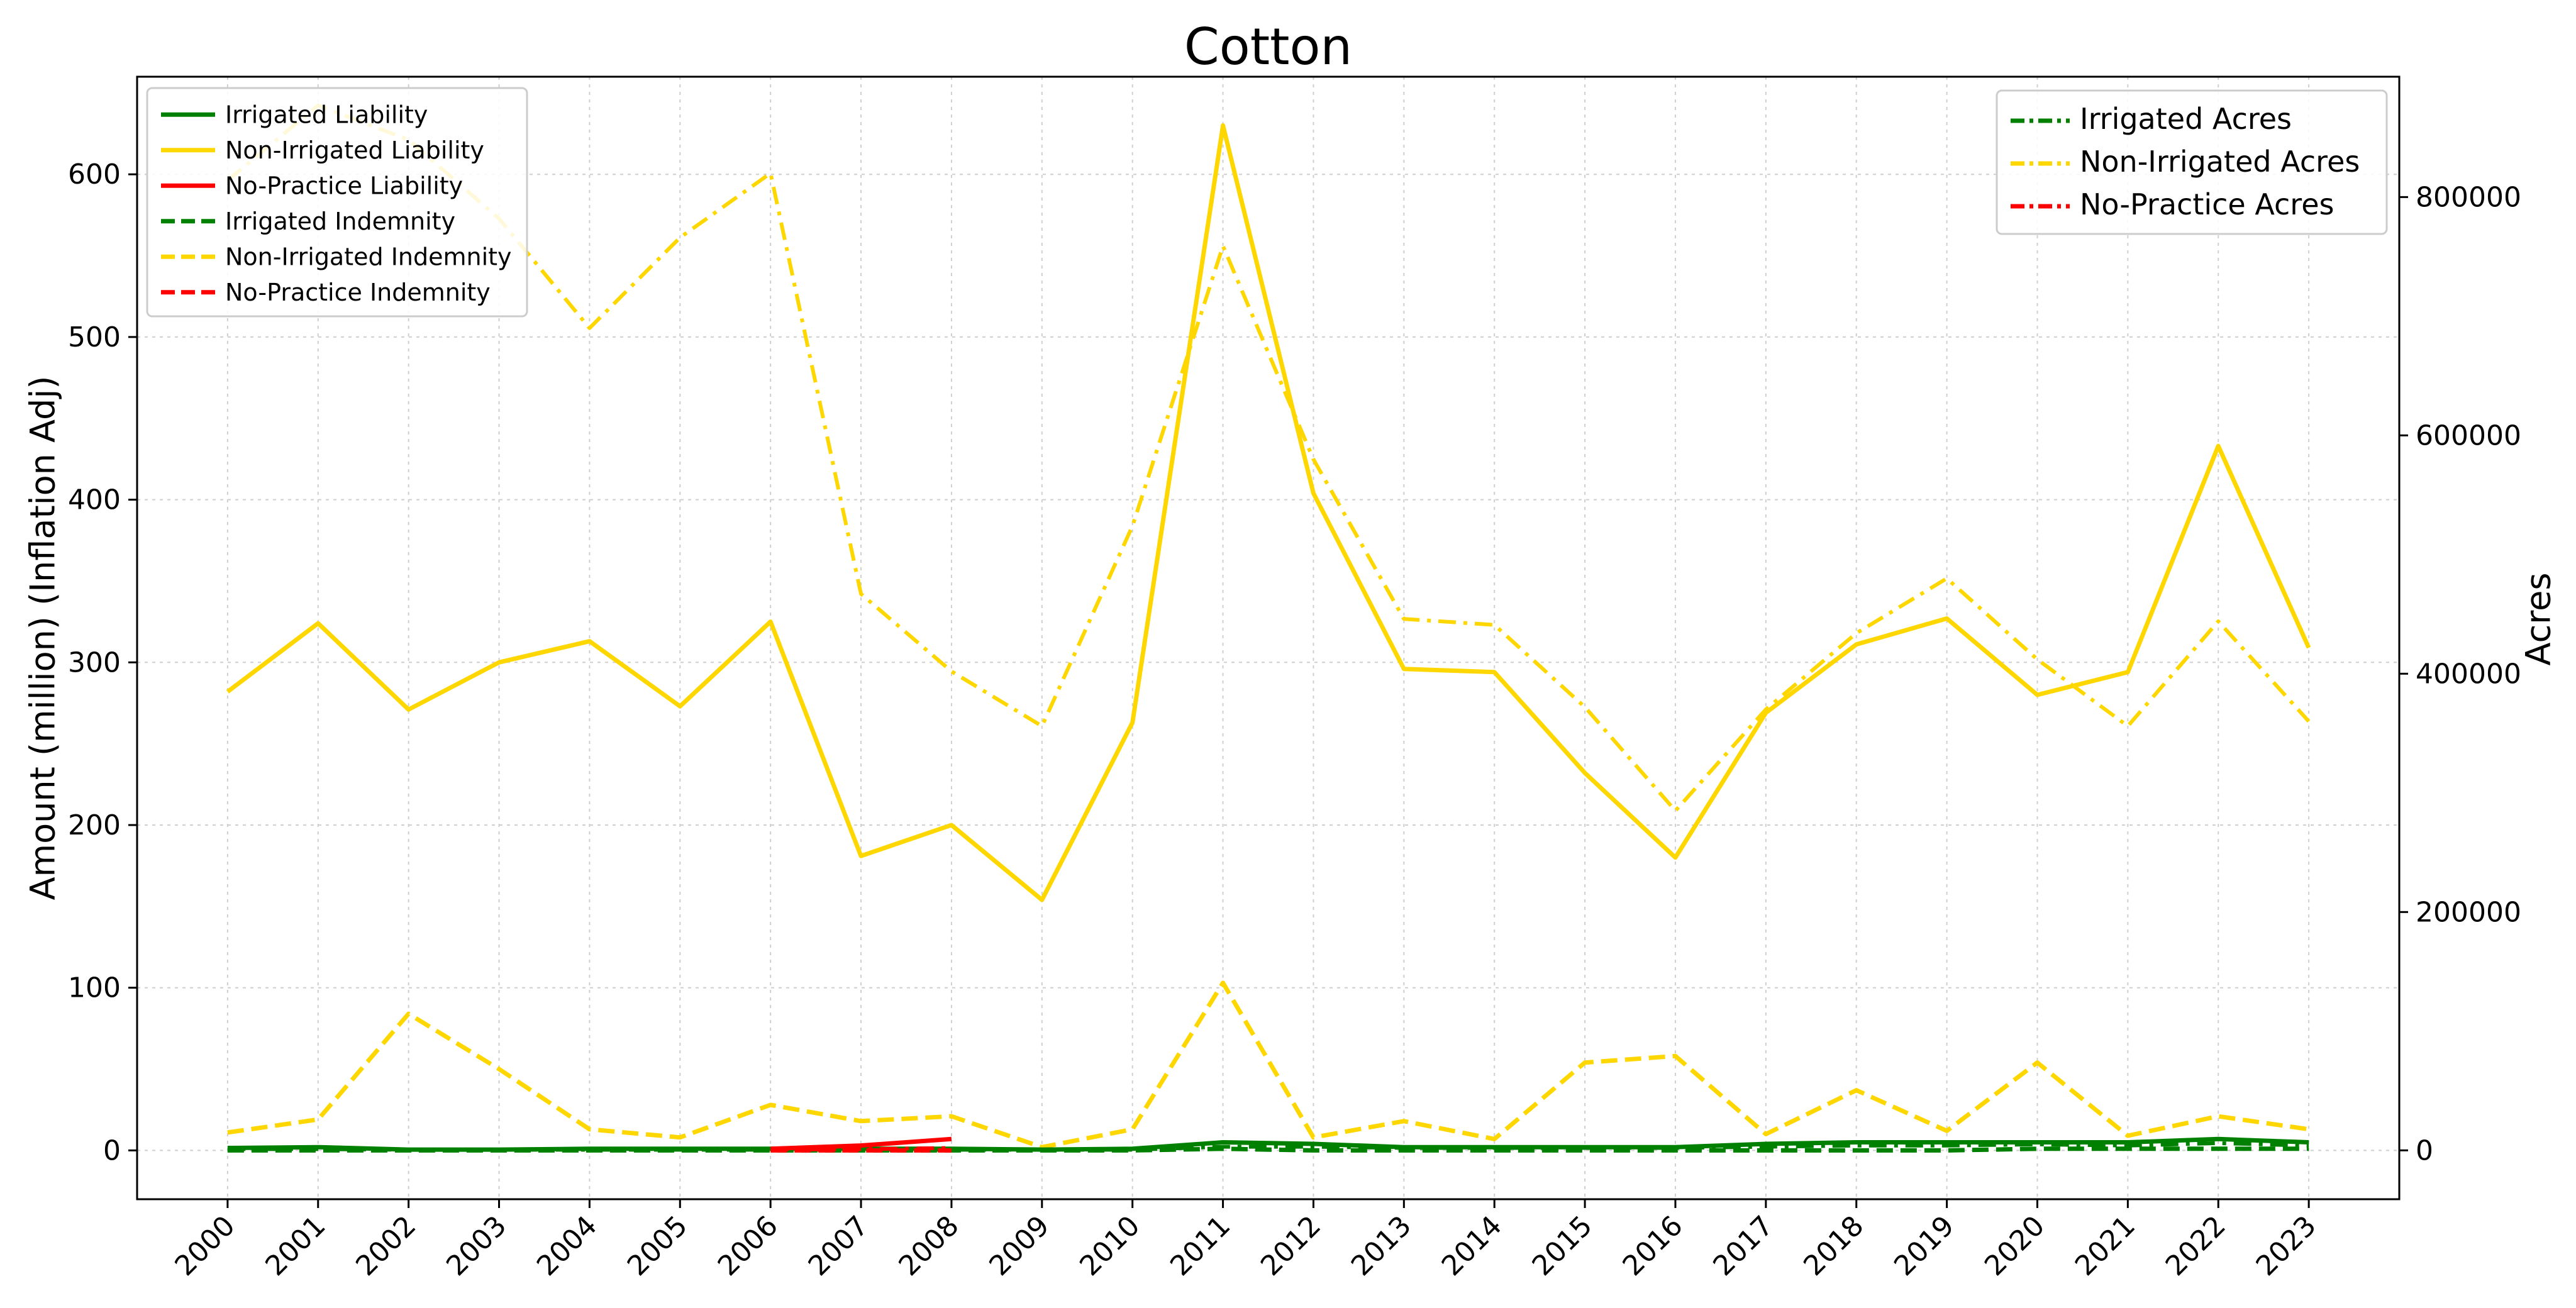 This screenshot has height=1308, width=2576. I want to click on x-tick-label: 2022, so click(2196, 1246).